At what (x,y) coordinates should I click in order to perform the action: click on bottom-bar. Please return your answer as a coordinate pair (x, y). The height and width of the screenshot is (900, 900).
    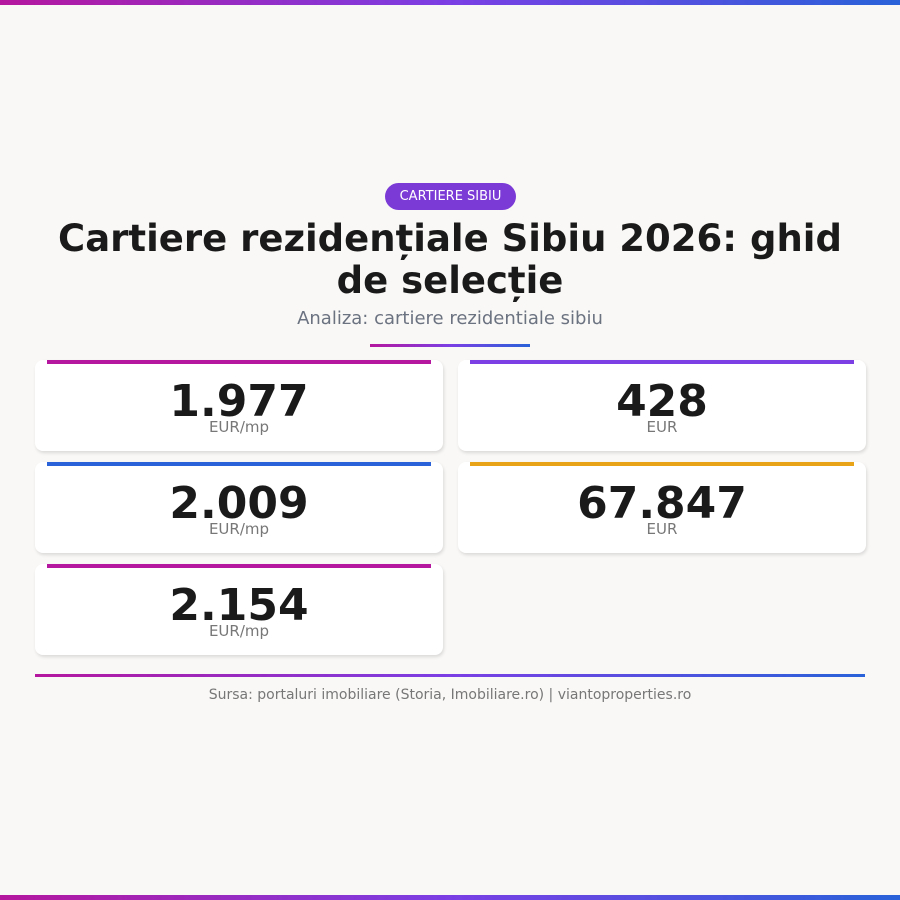
    Looking at the image, I should click on (450, 897).